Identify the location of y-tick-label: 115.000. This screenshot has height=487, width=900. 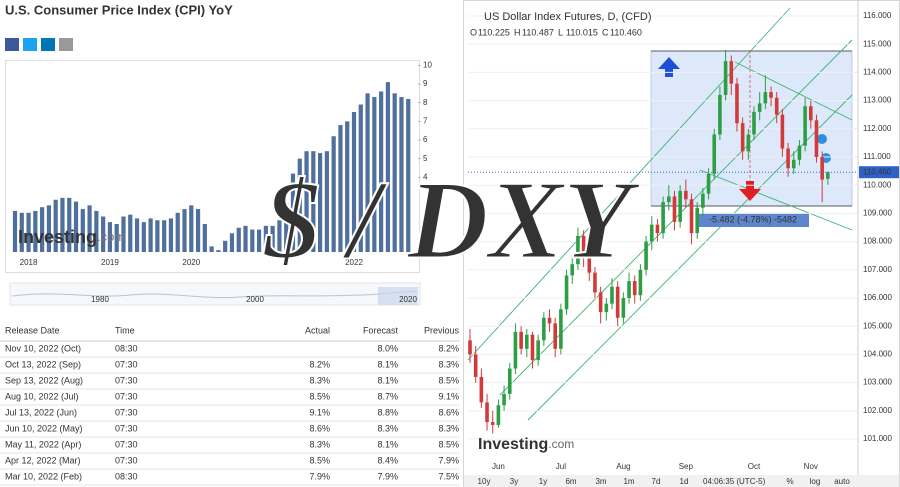
(877, 43).